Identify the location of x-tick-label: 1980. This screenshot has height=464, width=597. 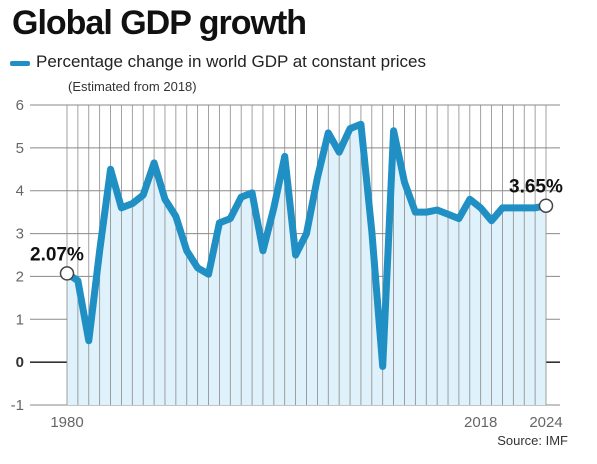
(66, 422).